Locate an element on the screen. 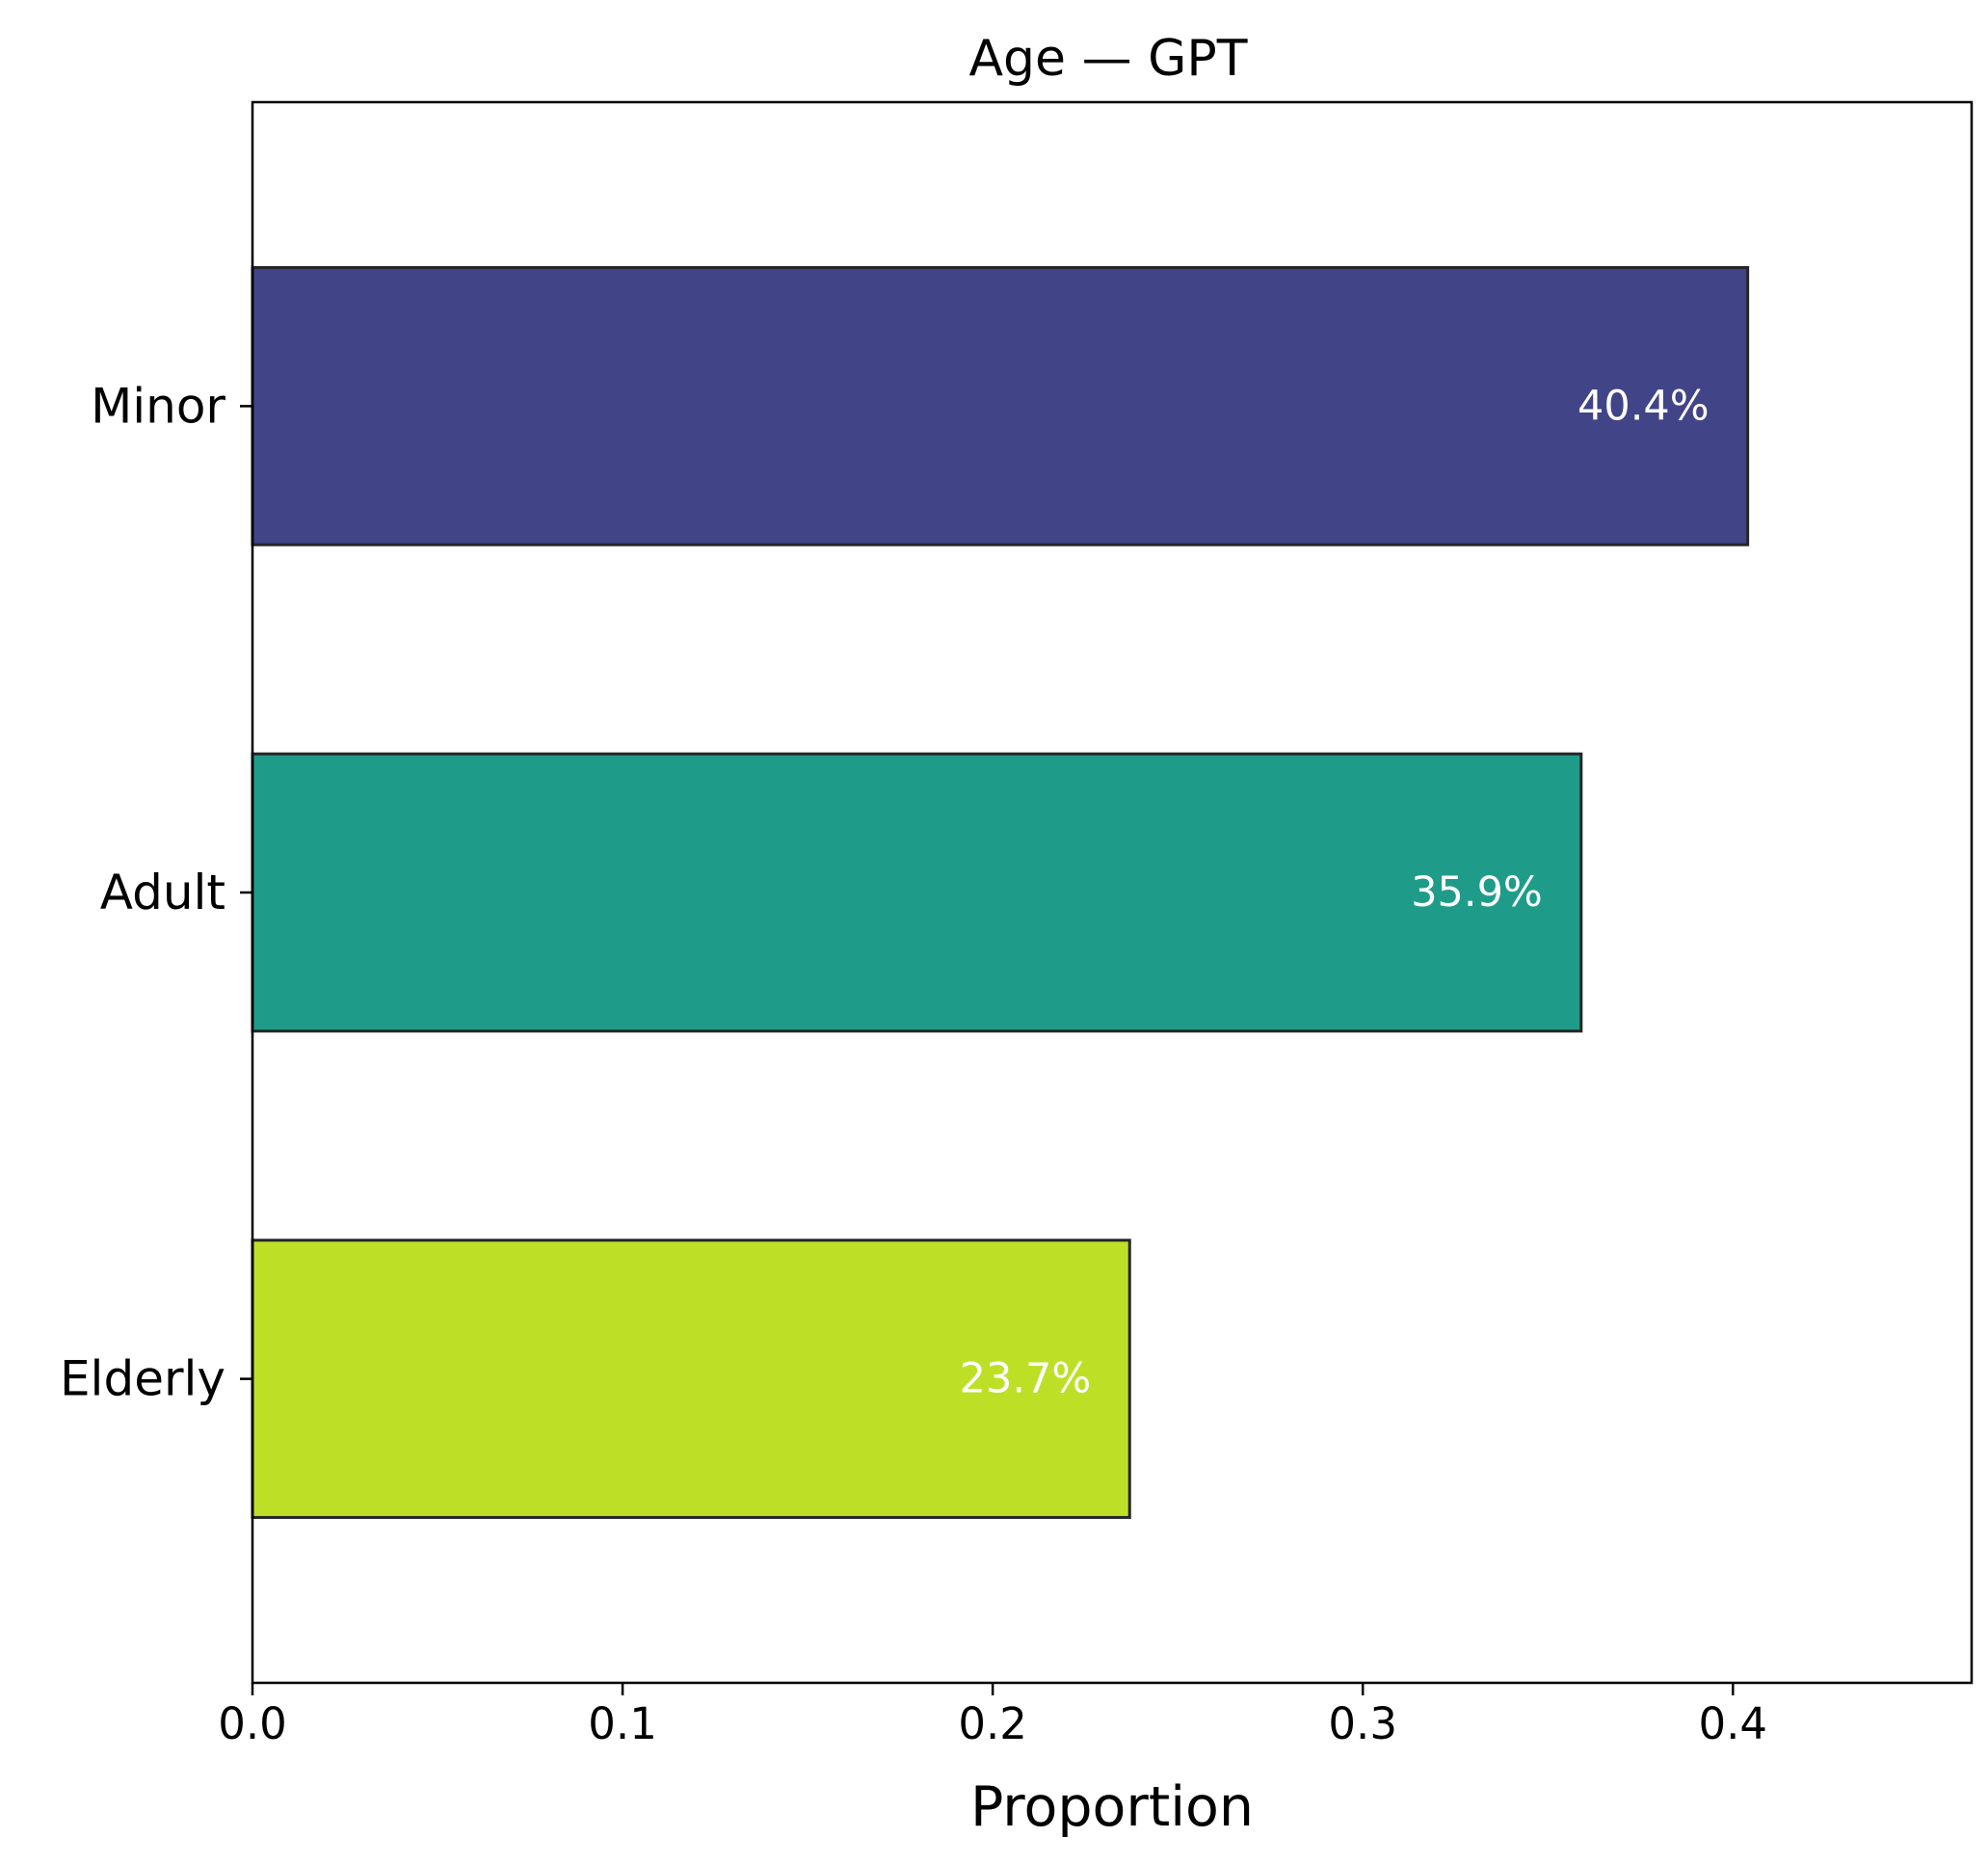 The image size is (1988, 1865). bar-value-label-elderly: 23.7% is located at coordinates (1026, 1379).